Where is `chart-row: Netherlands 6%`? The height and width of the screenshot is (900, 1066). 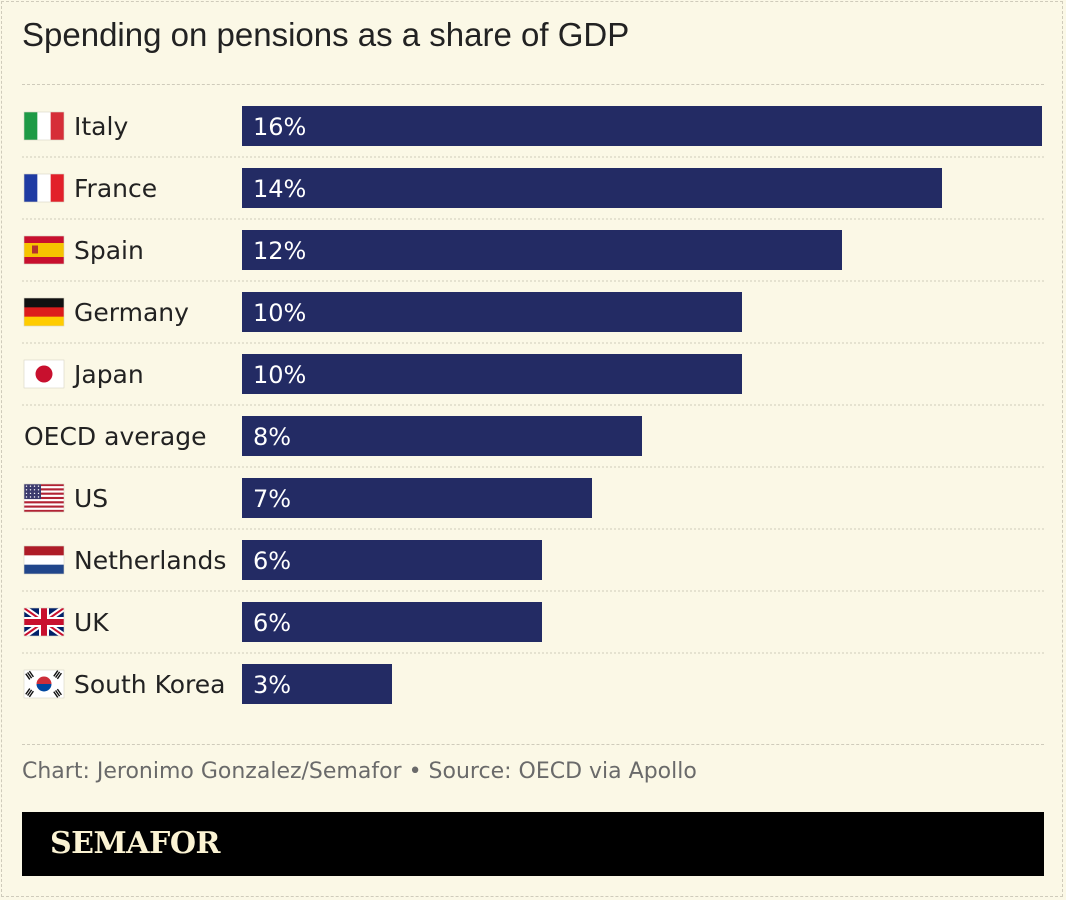
chart-row: Netherlands 6% is located at coordinates (533, 566).